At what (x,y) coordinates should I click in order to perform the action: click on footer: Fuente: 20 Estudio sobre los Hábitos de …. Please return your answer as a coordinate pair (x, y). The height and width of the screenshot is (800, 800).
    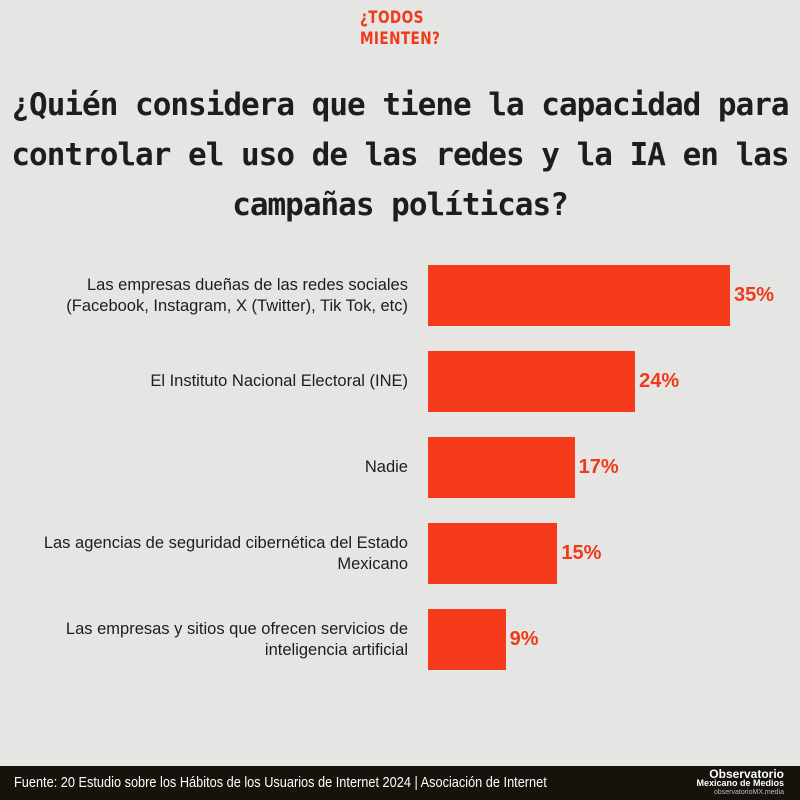
    Looking at the image, I should click on (400, 783).